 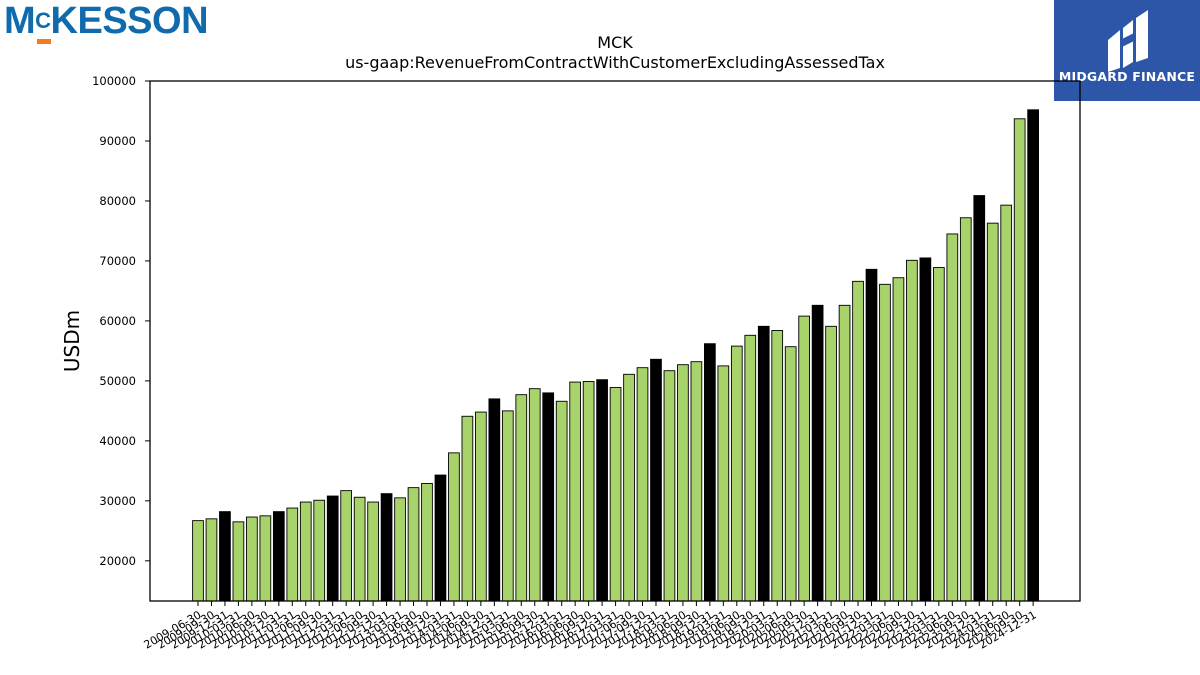 I want to click on y-tick-label: 90000, so click(x=117, y=141).